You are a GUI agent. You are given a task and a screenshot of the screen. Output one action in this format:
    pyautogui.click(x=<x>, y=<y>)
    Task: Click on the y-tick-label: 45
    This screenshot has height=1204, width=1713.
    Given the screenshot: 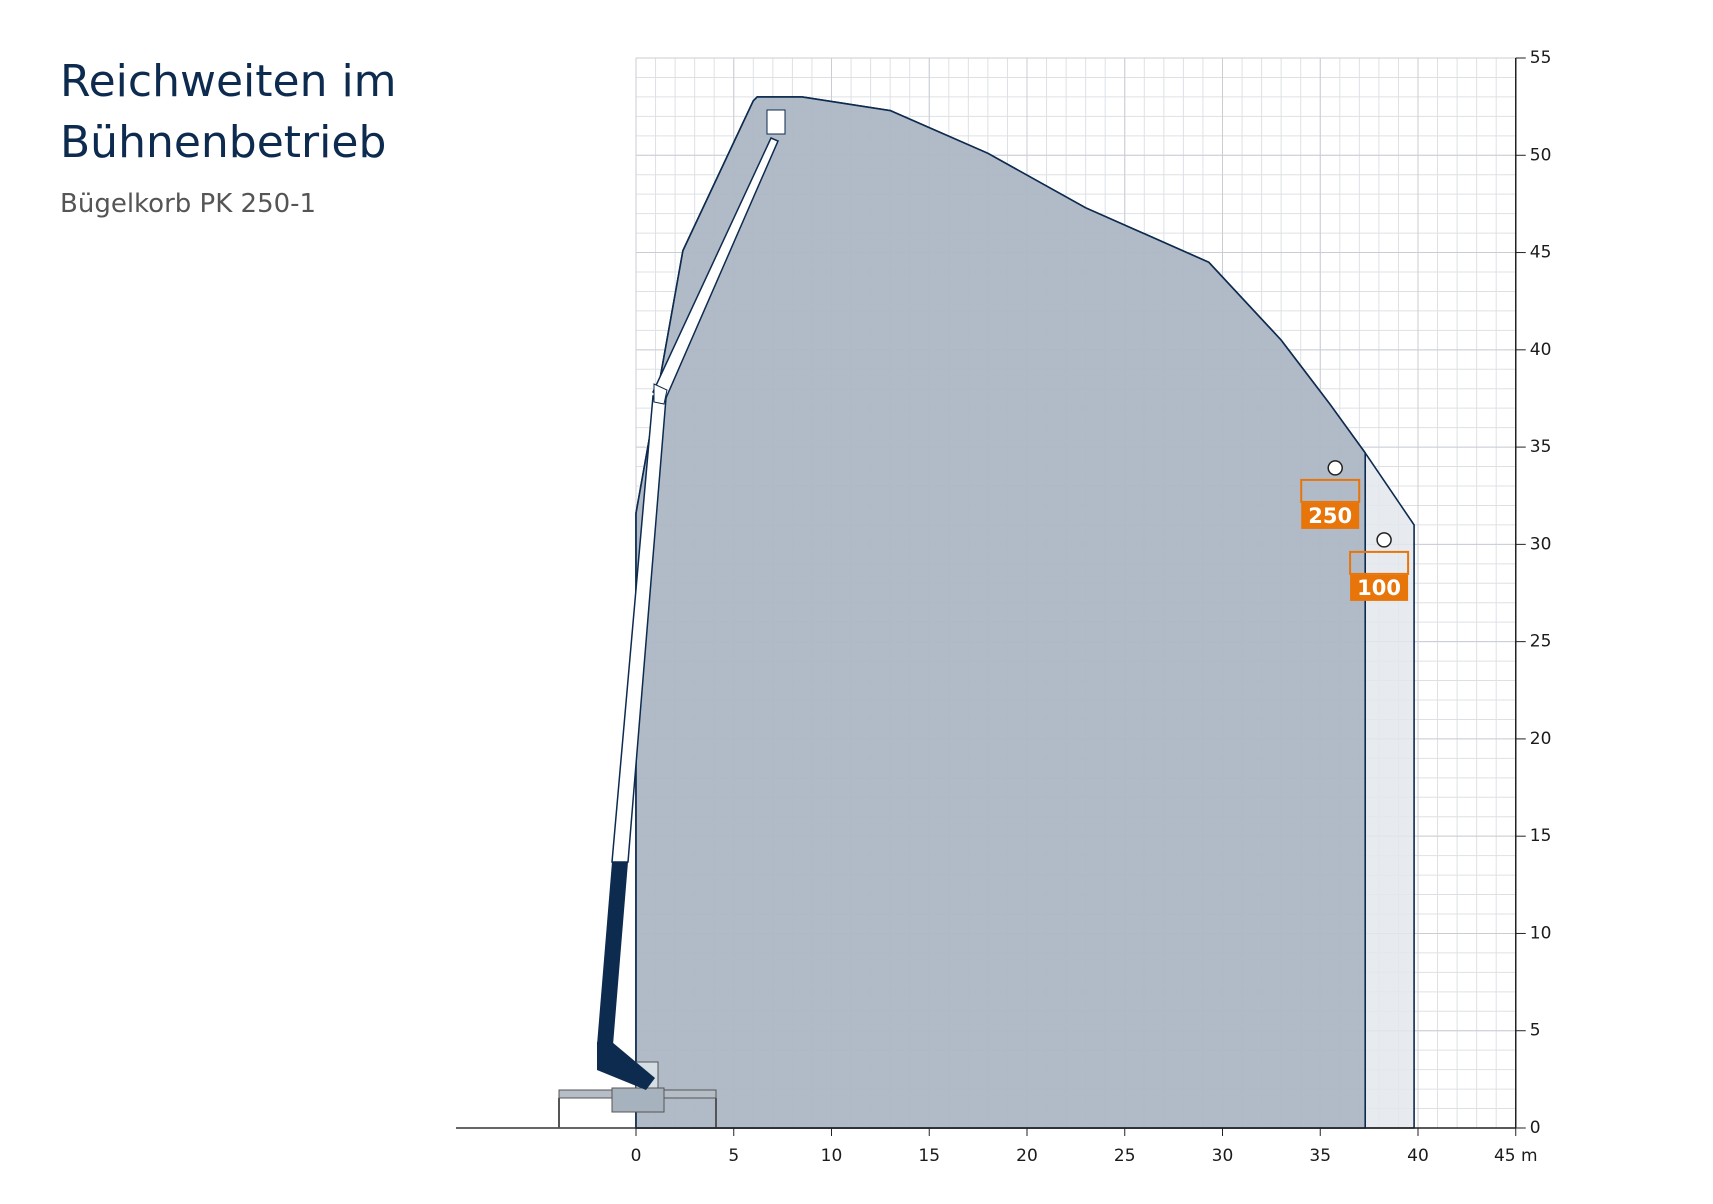 What is the action you would take?
    pyautogui.click(x=1541, y=253)
    